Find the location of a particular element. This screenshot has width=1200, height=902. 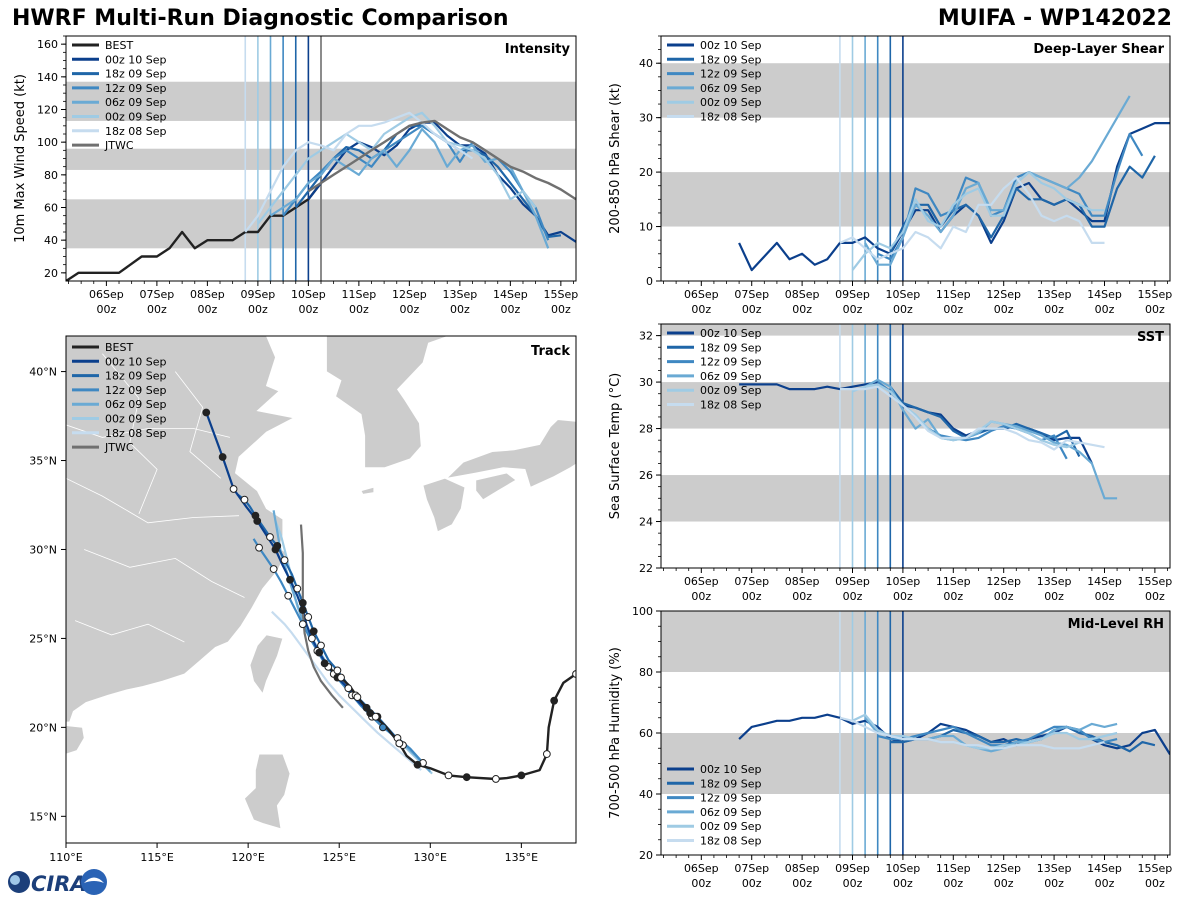

shear-ytick-label: 10 is located at coordinates (646, 227).